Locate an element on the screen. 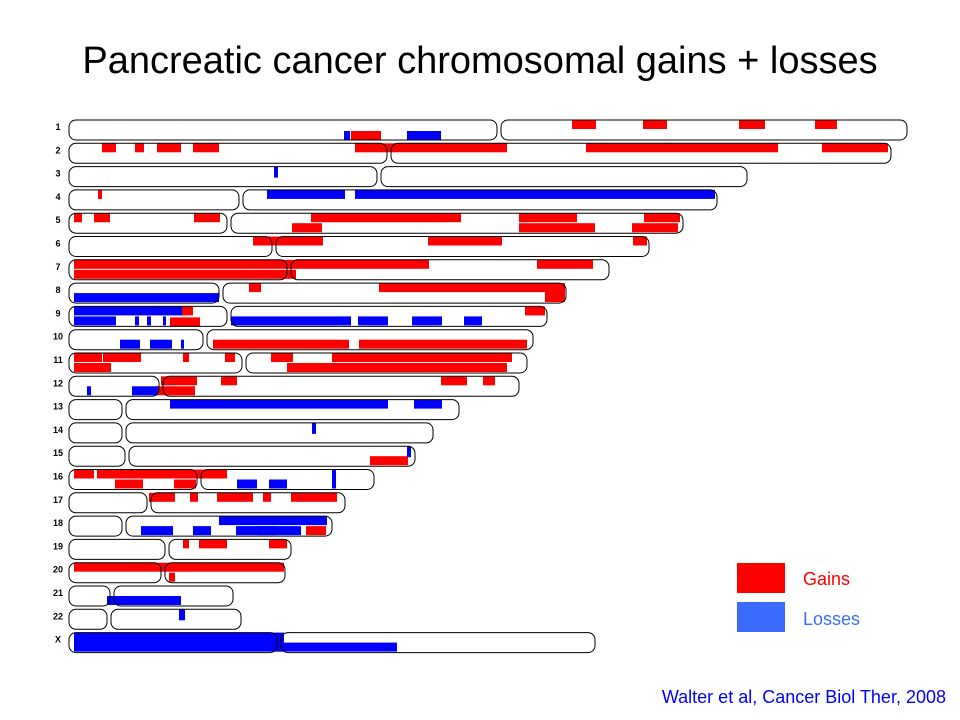 This screenshot has height=720, width=960. chromosome-label-8: 8 is located at coordinates (57, 290).